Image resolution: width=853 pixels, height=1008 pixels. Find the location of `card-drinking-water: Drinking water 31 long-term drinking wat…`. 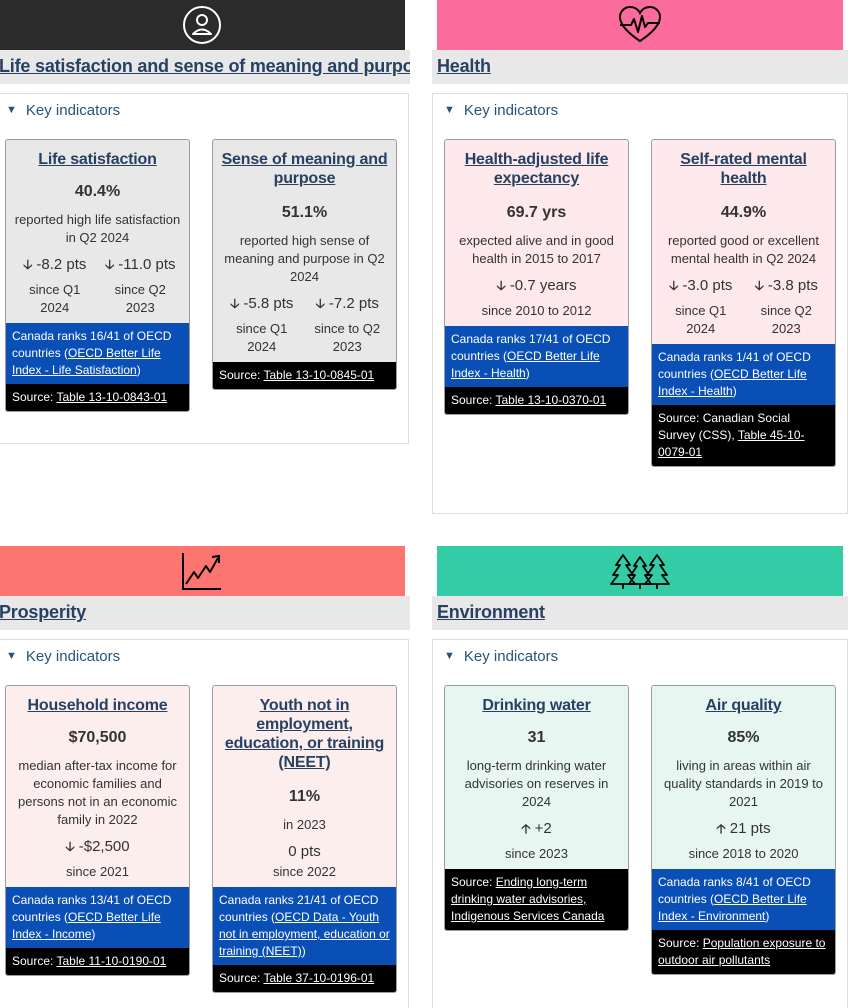

card-drinking-water: Drinking water 31 long-term drinking wat… is located at coordinates (536, 808).